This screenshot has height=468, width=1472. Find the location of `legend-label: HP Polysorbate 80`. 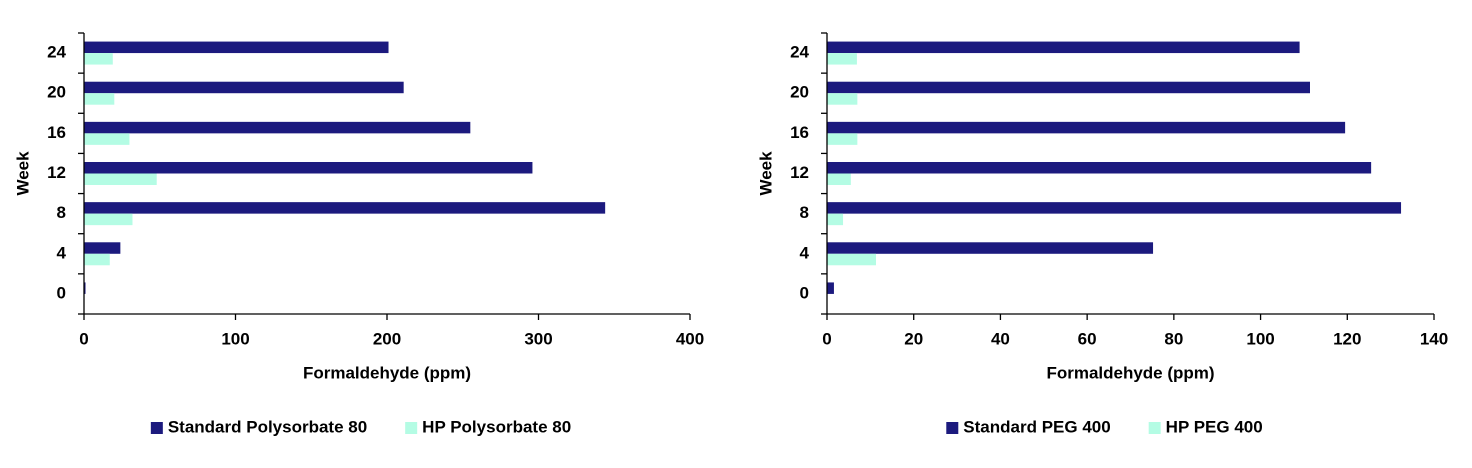

legend-label: HP Polysorbate 80 is located at coordinates (496, 426).